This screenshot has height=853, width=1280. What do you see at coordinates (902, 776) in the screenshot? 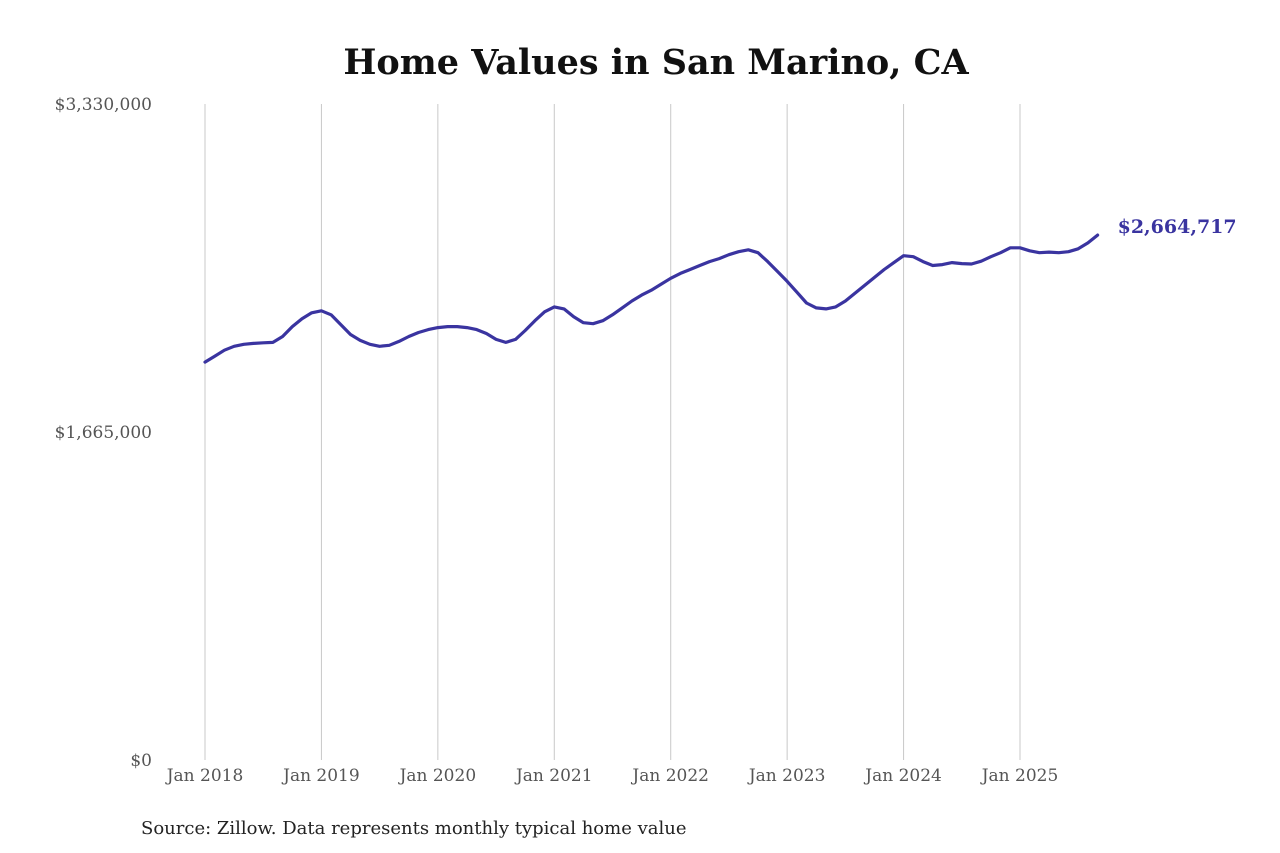
I see `x-tick-label: Jan 2024` at bounding box center [902, 776].